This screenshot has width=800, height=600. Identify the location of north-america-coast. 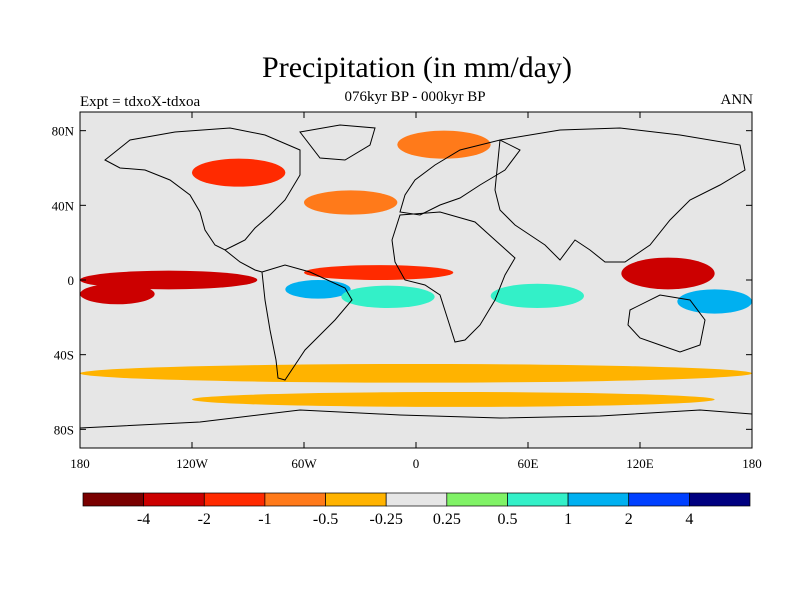
(202, 189).